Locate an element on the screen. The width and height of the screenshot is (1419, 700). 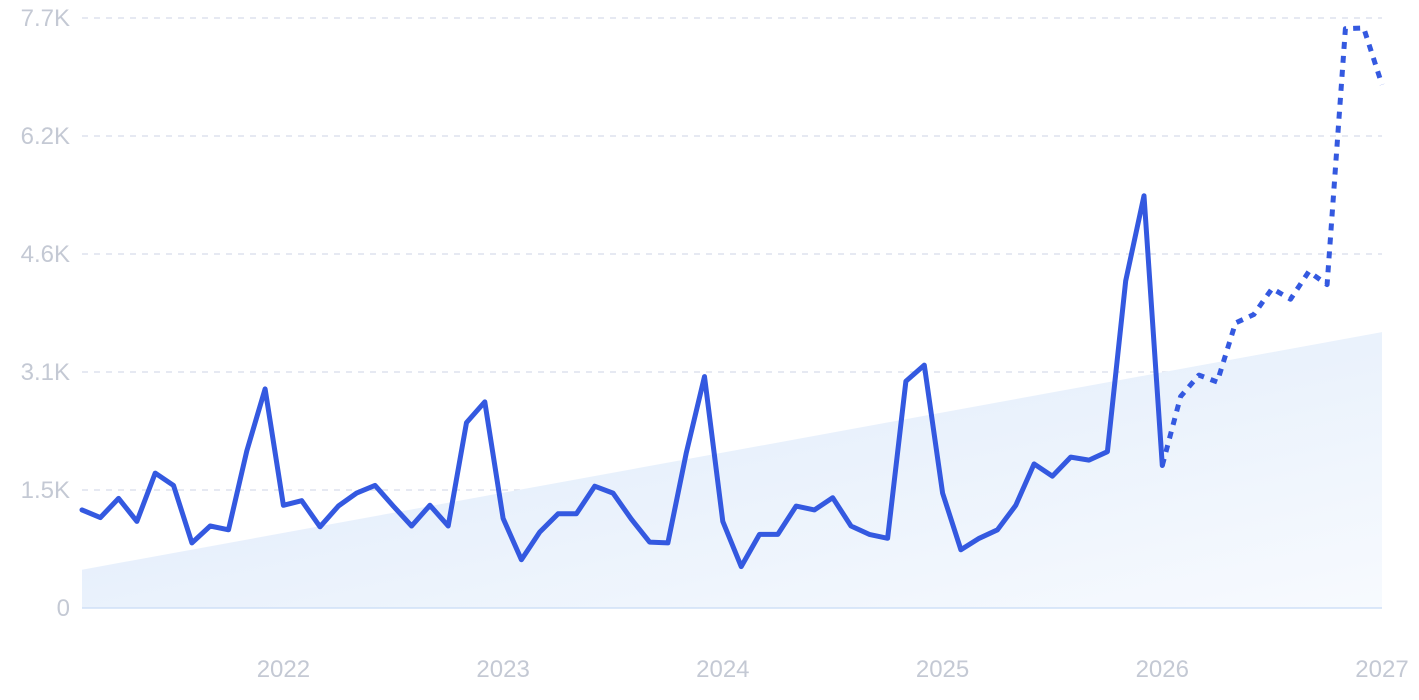
x-tick-label: 2022 is located at coordinates (283, 669).